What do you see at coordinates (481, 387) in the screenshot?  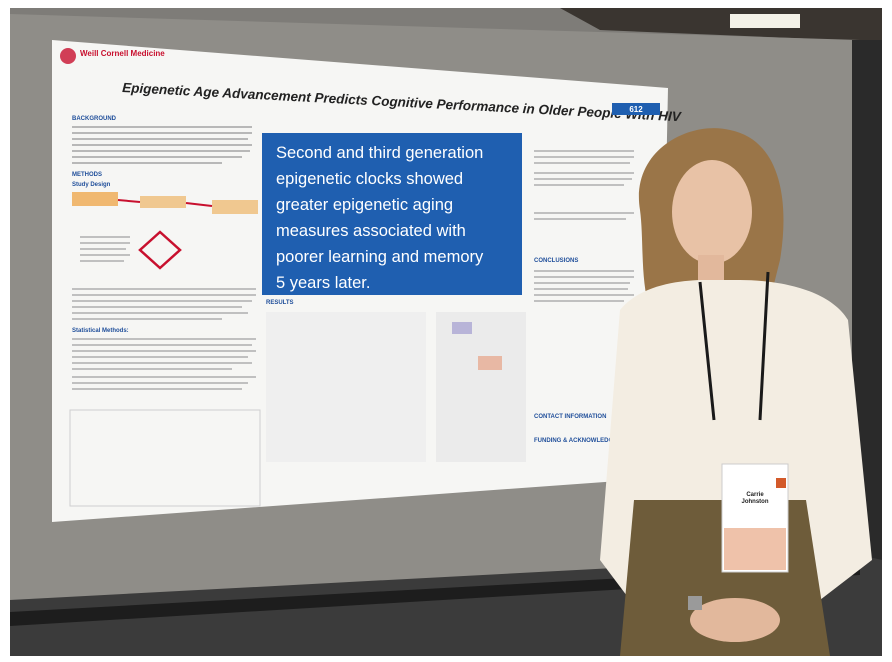 I see `results-figure` at bounding box center [481, 387].